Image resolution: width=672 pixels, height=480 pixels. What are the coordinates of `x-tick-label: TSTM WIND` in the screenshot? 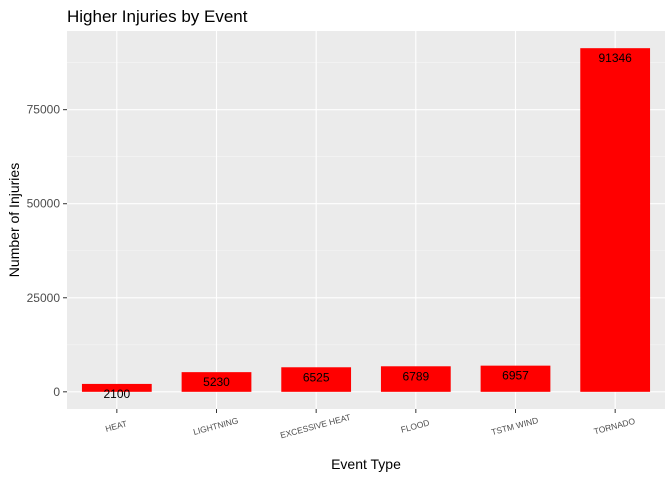 It's located at (514, 426).